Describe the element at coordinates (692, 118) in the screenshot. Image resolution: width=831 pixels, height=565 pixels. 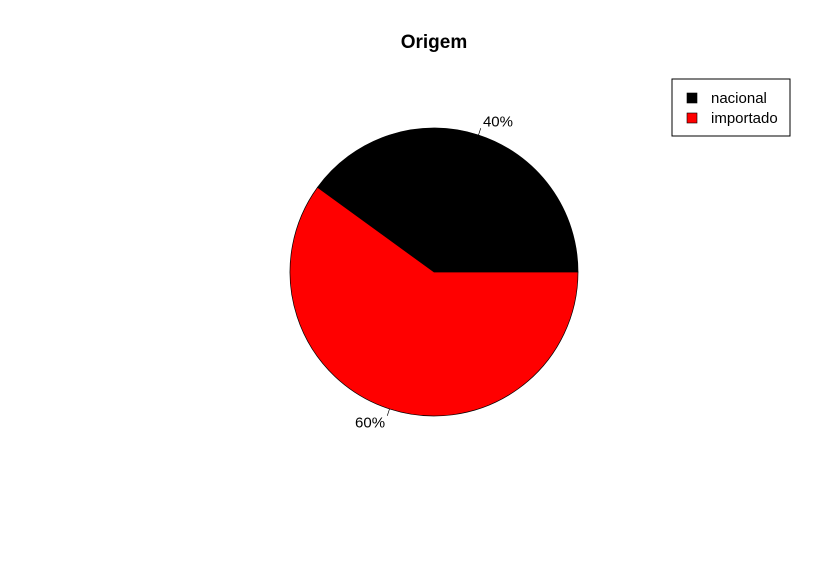
I see `legend-swatch-importado` at that location.